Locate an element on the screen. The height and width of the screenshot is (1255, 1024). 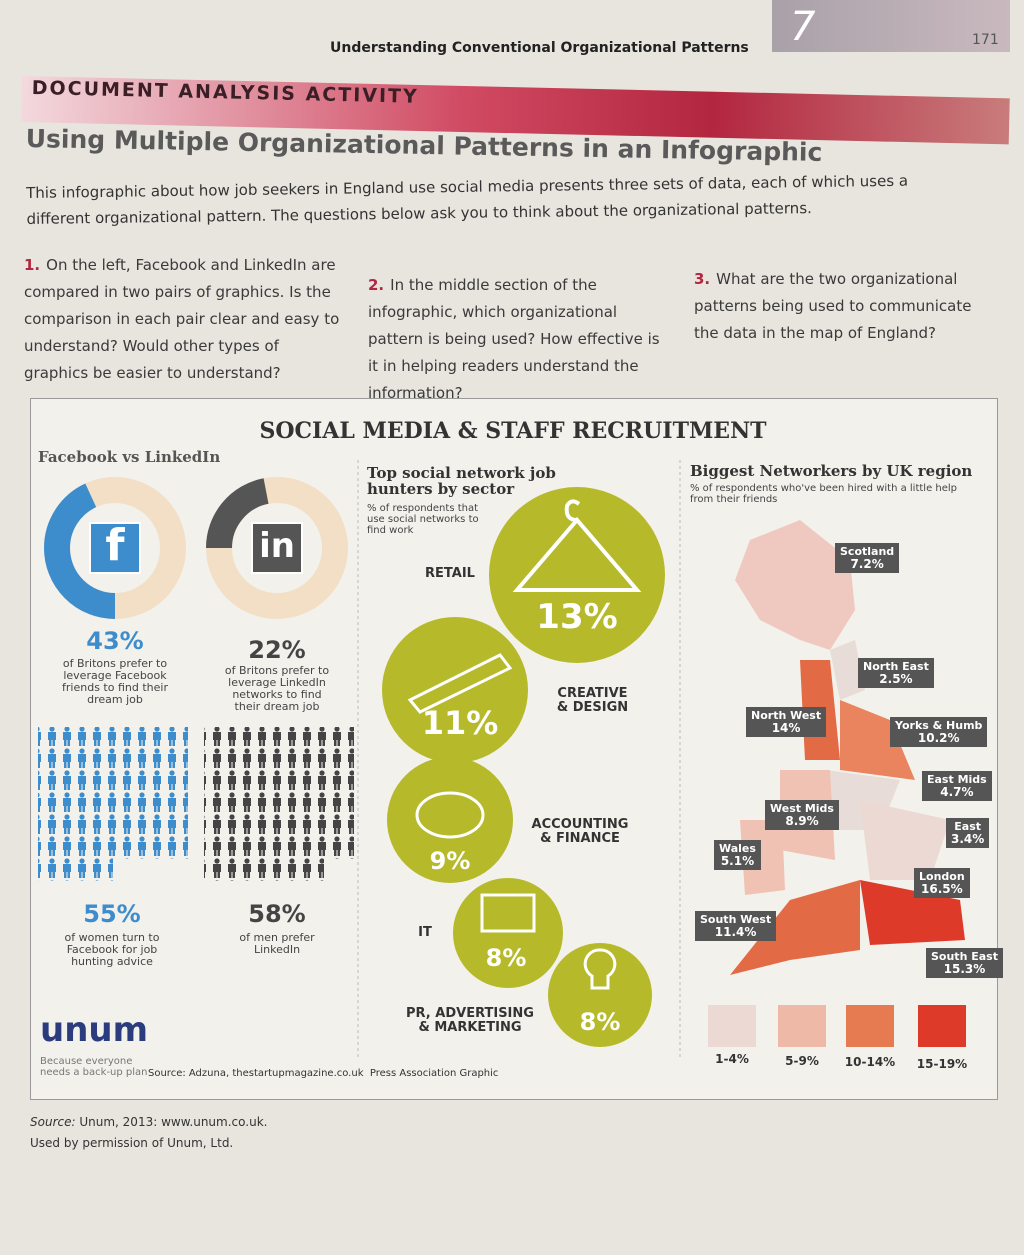
legend-label: 1-4% is located at coordinates (732, 1059).